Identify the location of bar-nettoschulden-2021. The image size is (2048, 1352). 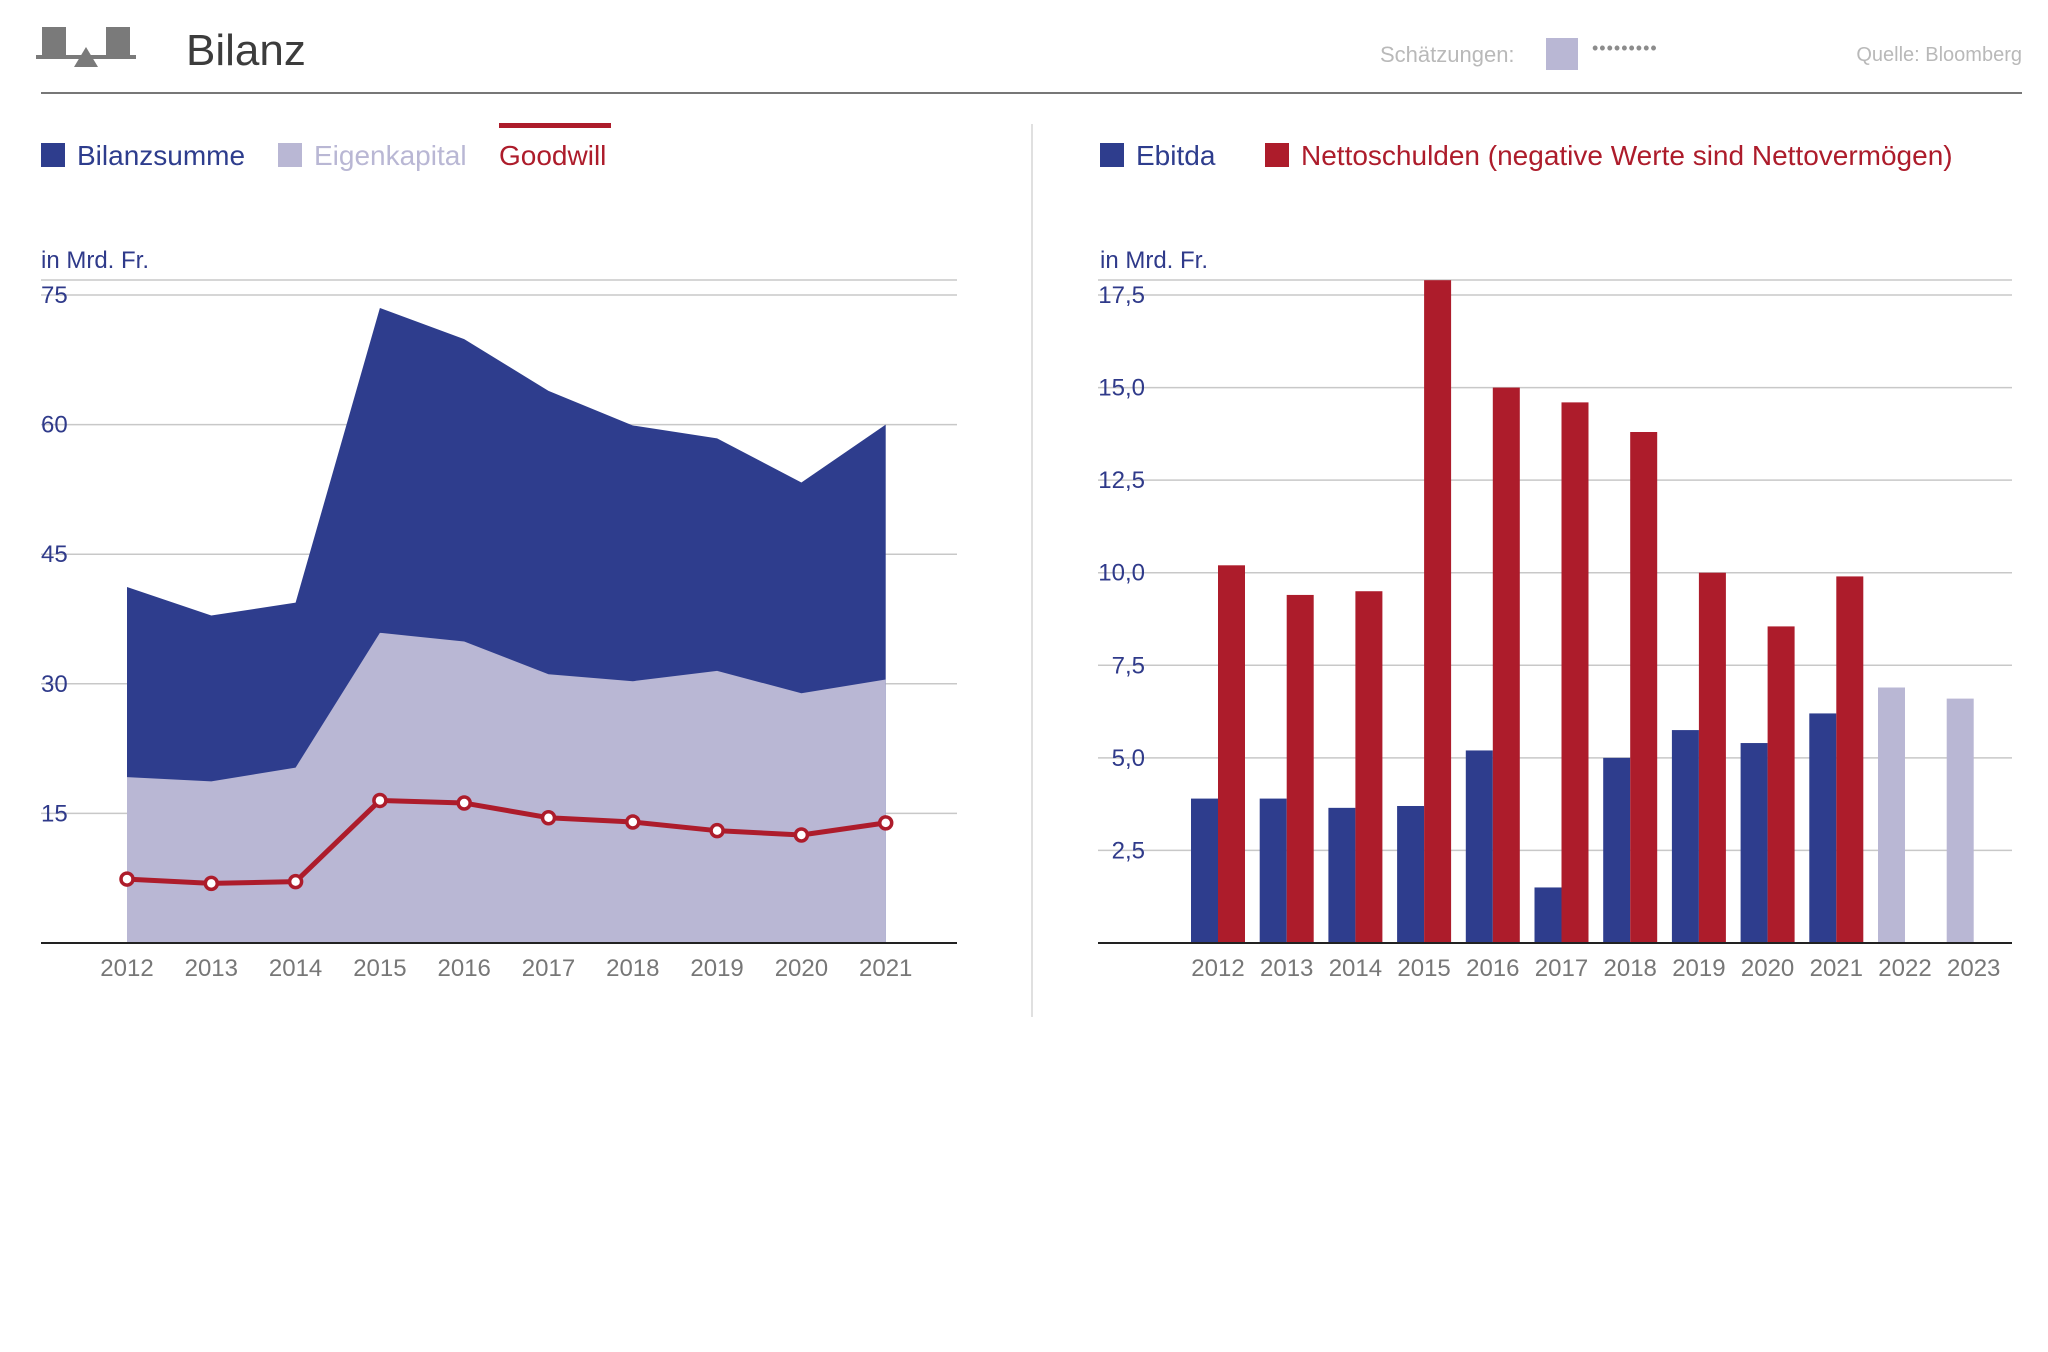
(1850, 759).